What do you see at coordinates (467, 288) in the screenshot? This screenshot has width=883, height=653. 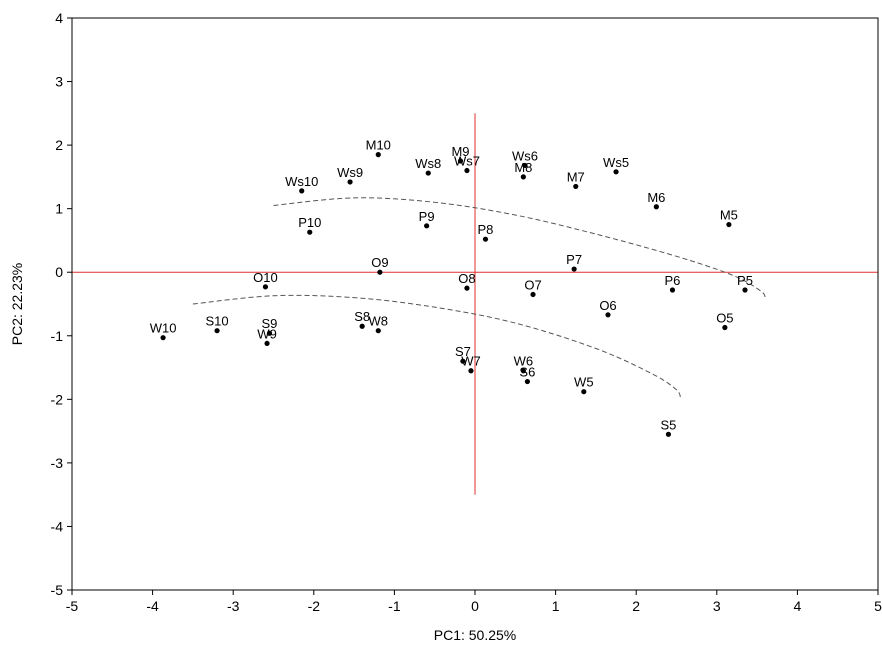 I see `data-point-o8` at bounding box center [467, 288].